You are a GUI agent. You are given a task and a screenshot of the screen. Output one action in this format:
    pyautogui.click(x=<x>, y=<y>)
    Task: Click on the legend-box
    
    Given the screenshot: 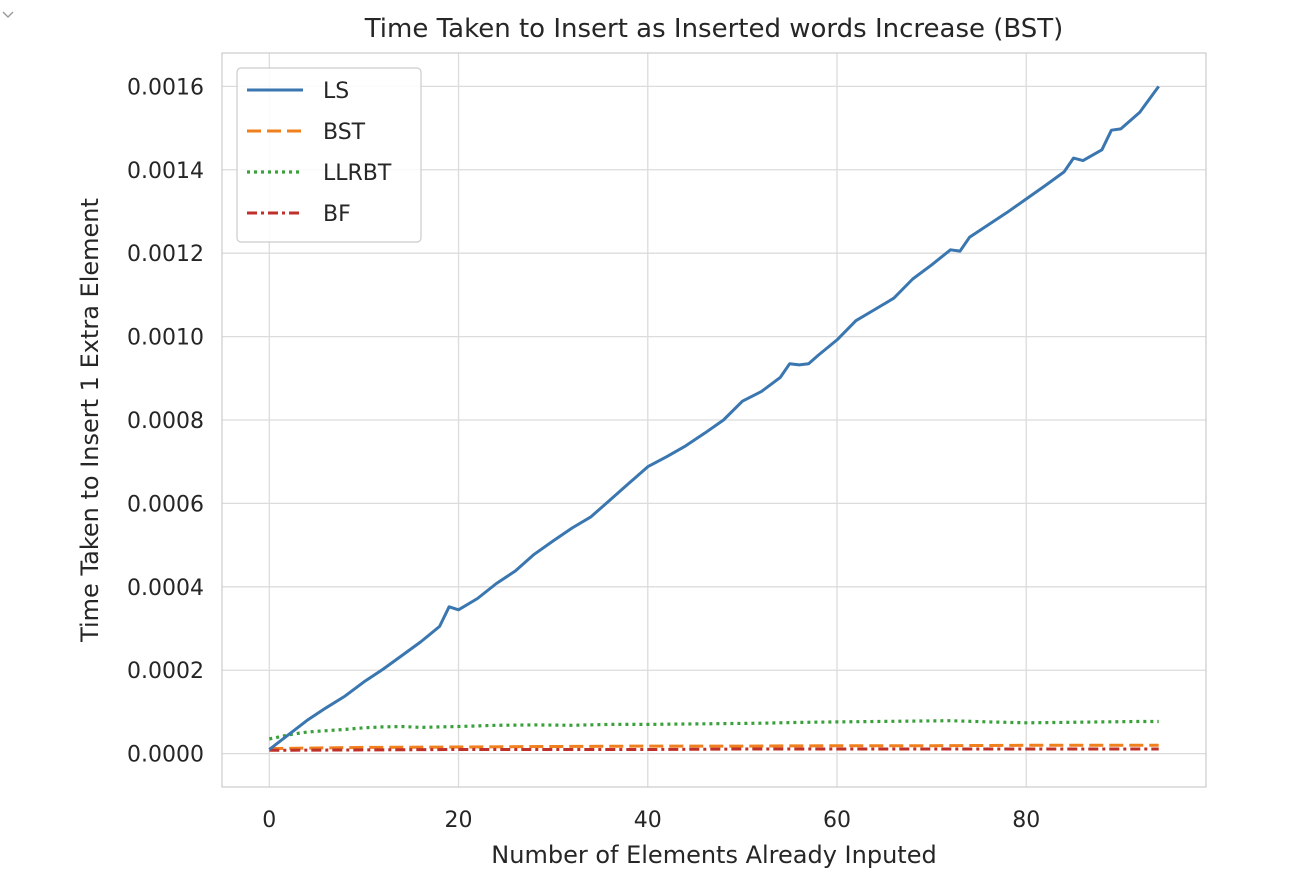 What is the action you would take?
    pyautogui.click(x=329, y=155)
    